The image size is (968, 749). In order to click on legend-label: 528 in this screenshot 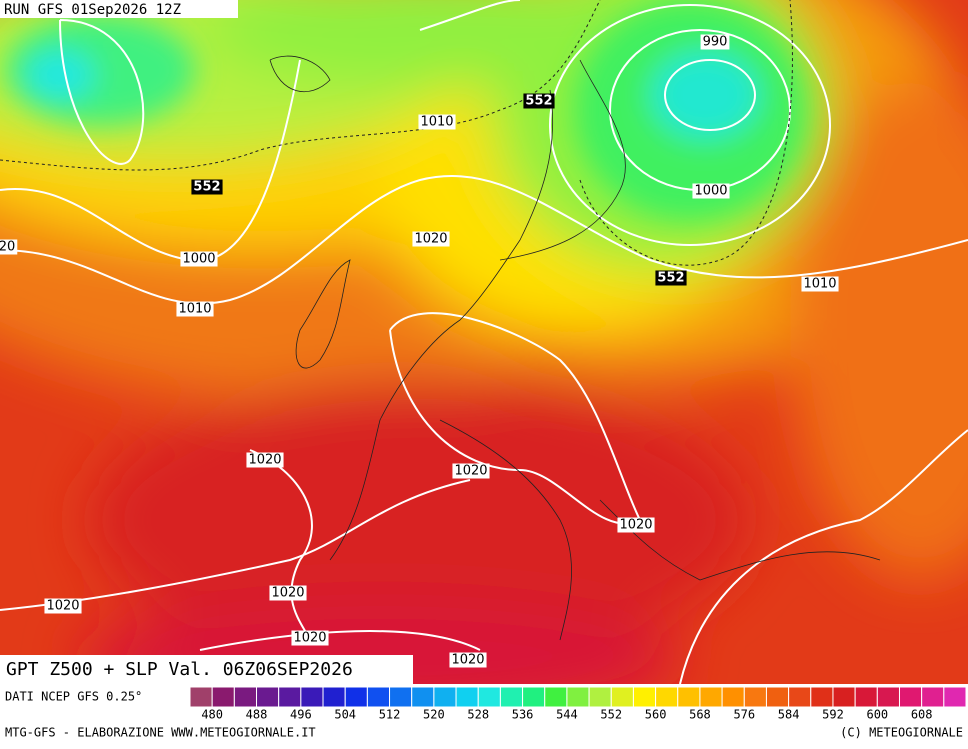, I will do `click(478, 715)`.